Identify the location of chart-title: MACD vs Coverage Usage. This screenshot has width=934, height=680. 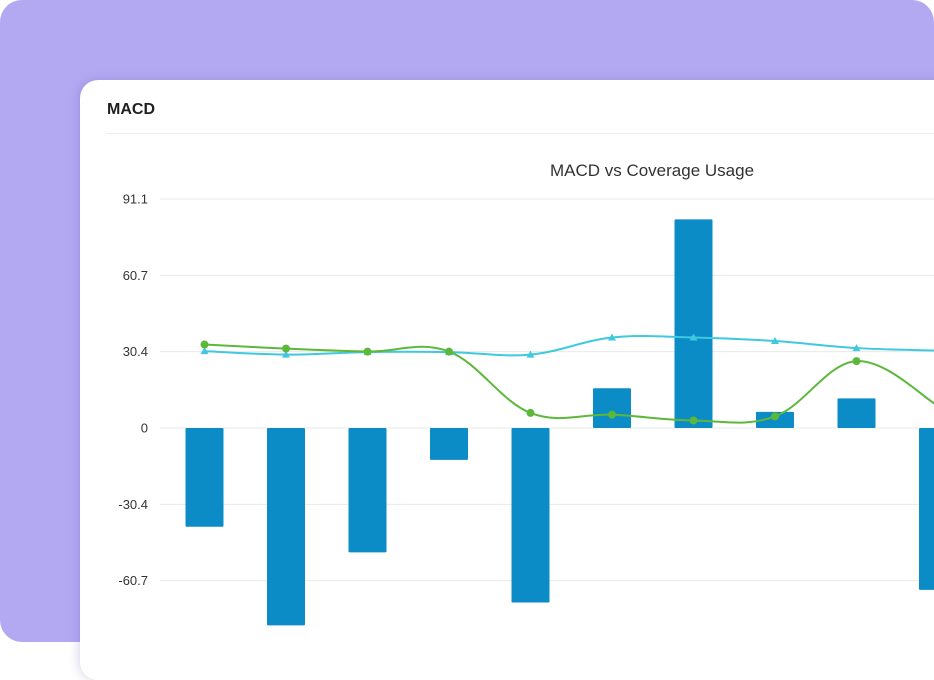
(652, 170).